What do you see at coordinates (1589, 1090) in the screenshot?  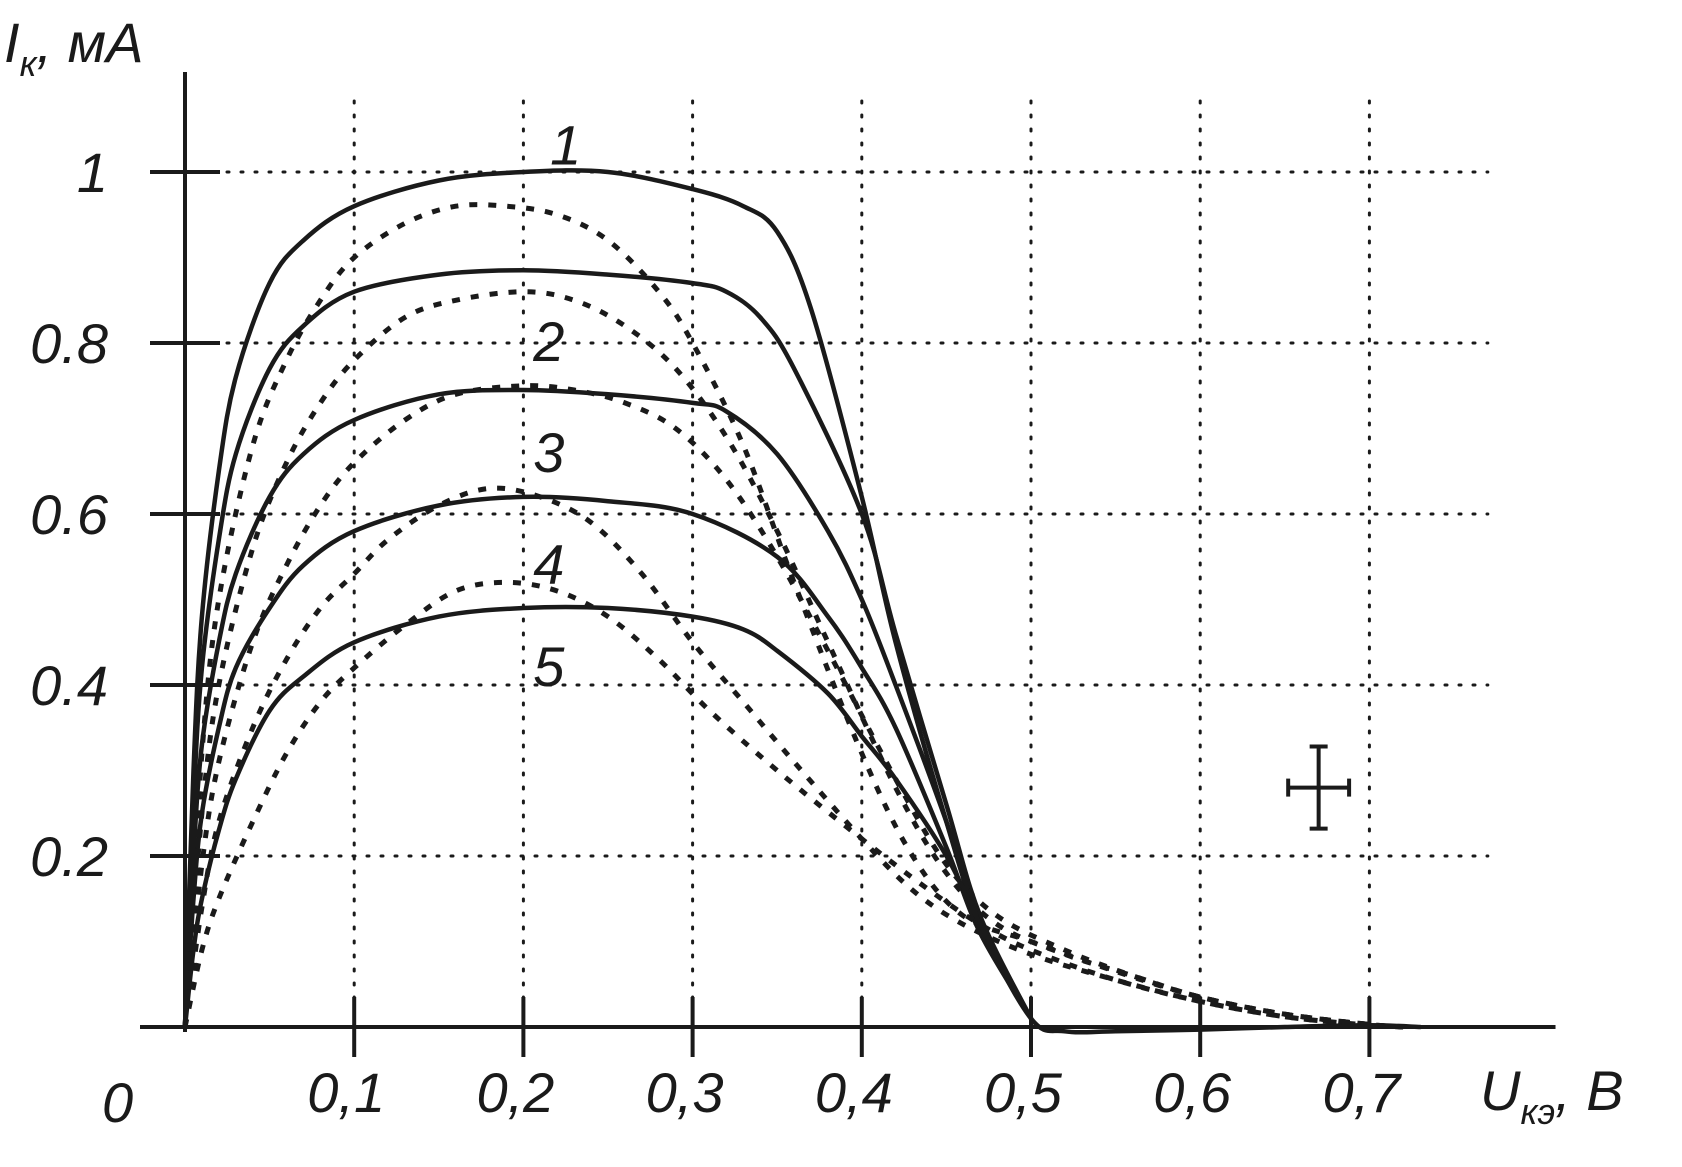 I see `x-axis-label-unit: , В` at bounding box center [1589, 1090].